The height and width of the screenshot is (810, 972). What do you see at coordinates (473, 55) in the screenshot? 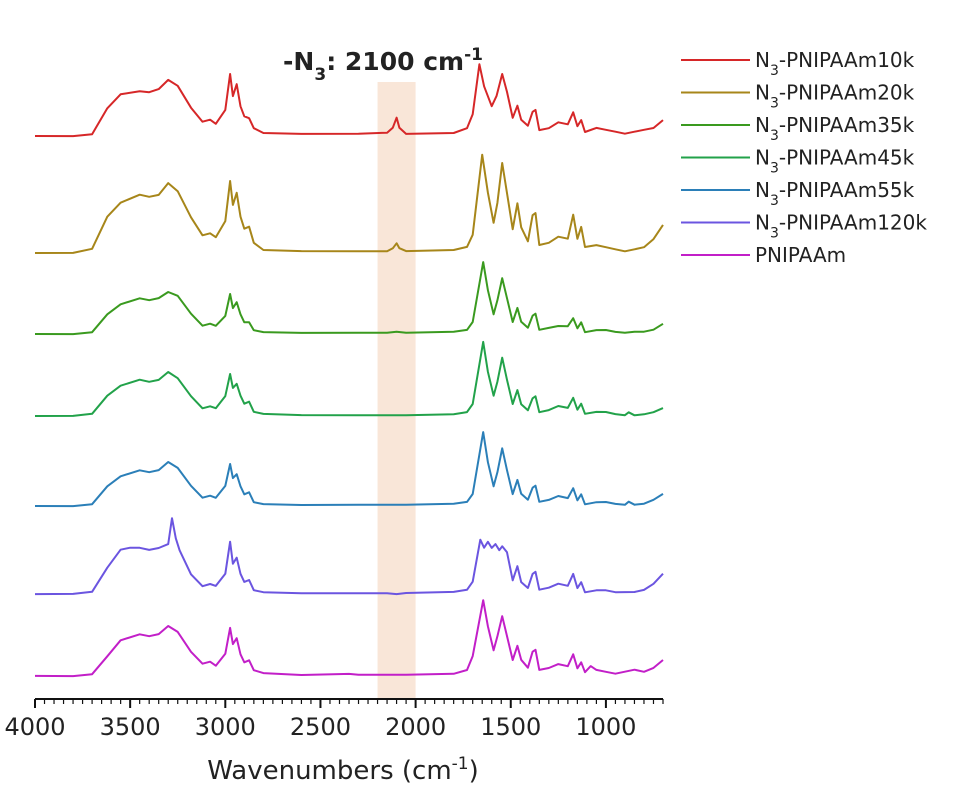
I see `annotation-sup: -1` at bounding box center [473, 55].